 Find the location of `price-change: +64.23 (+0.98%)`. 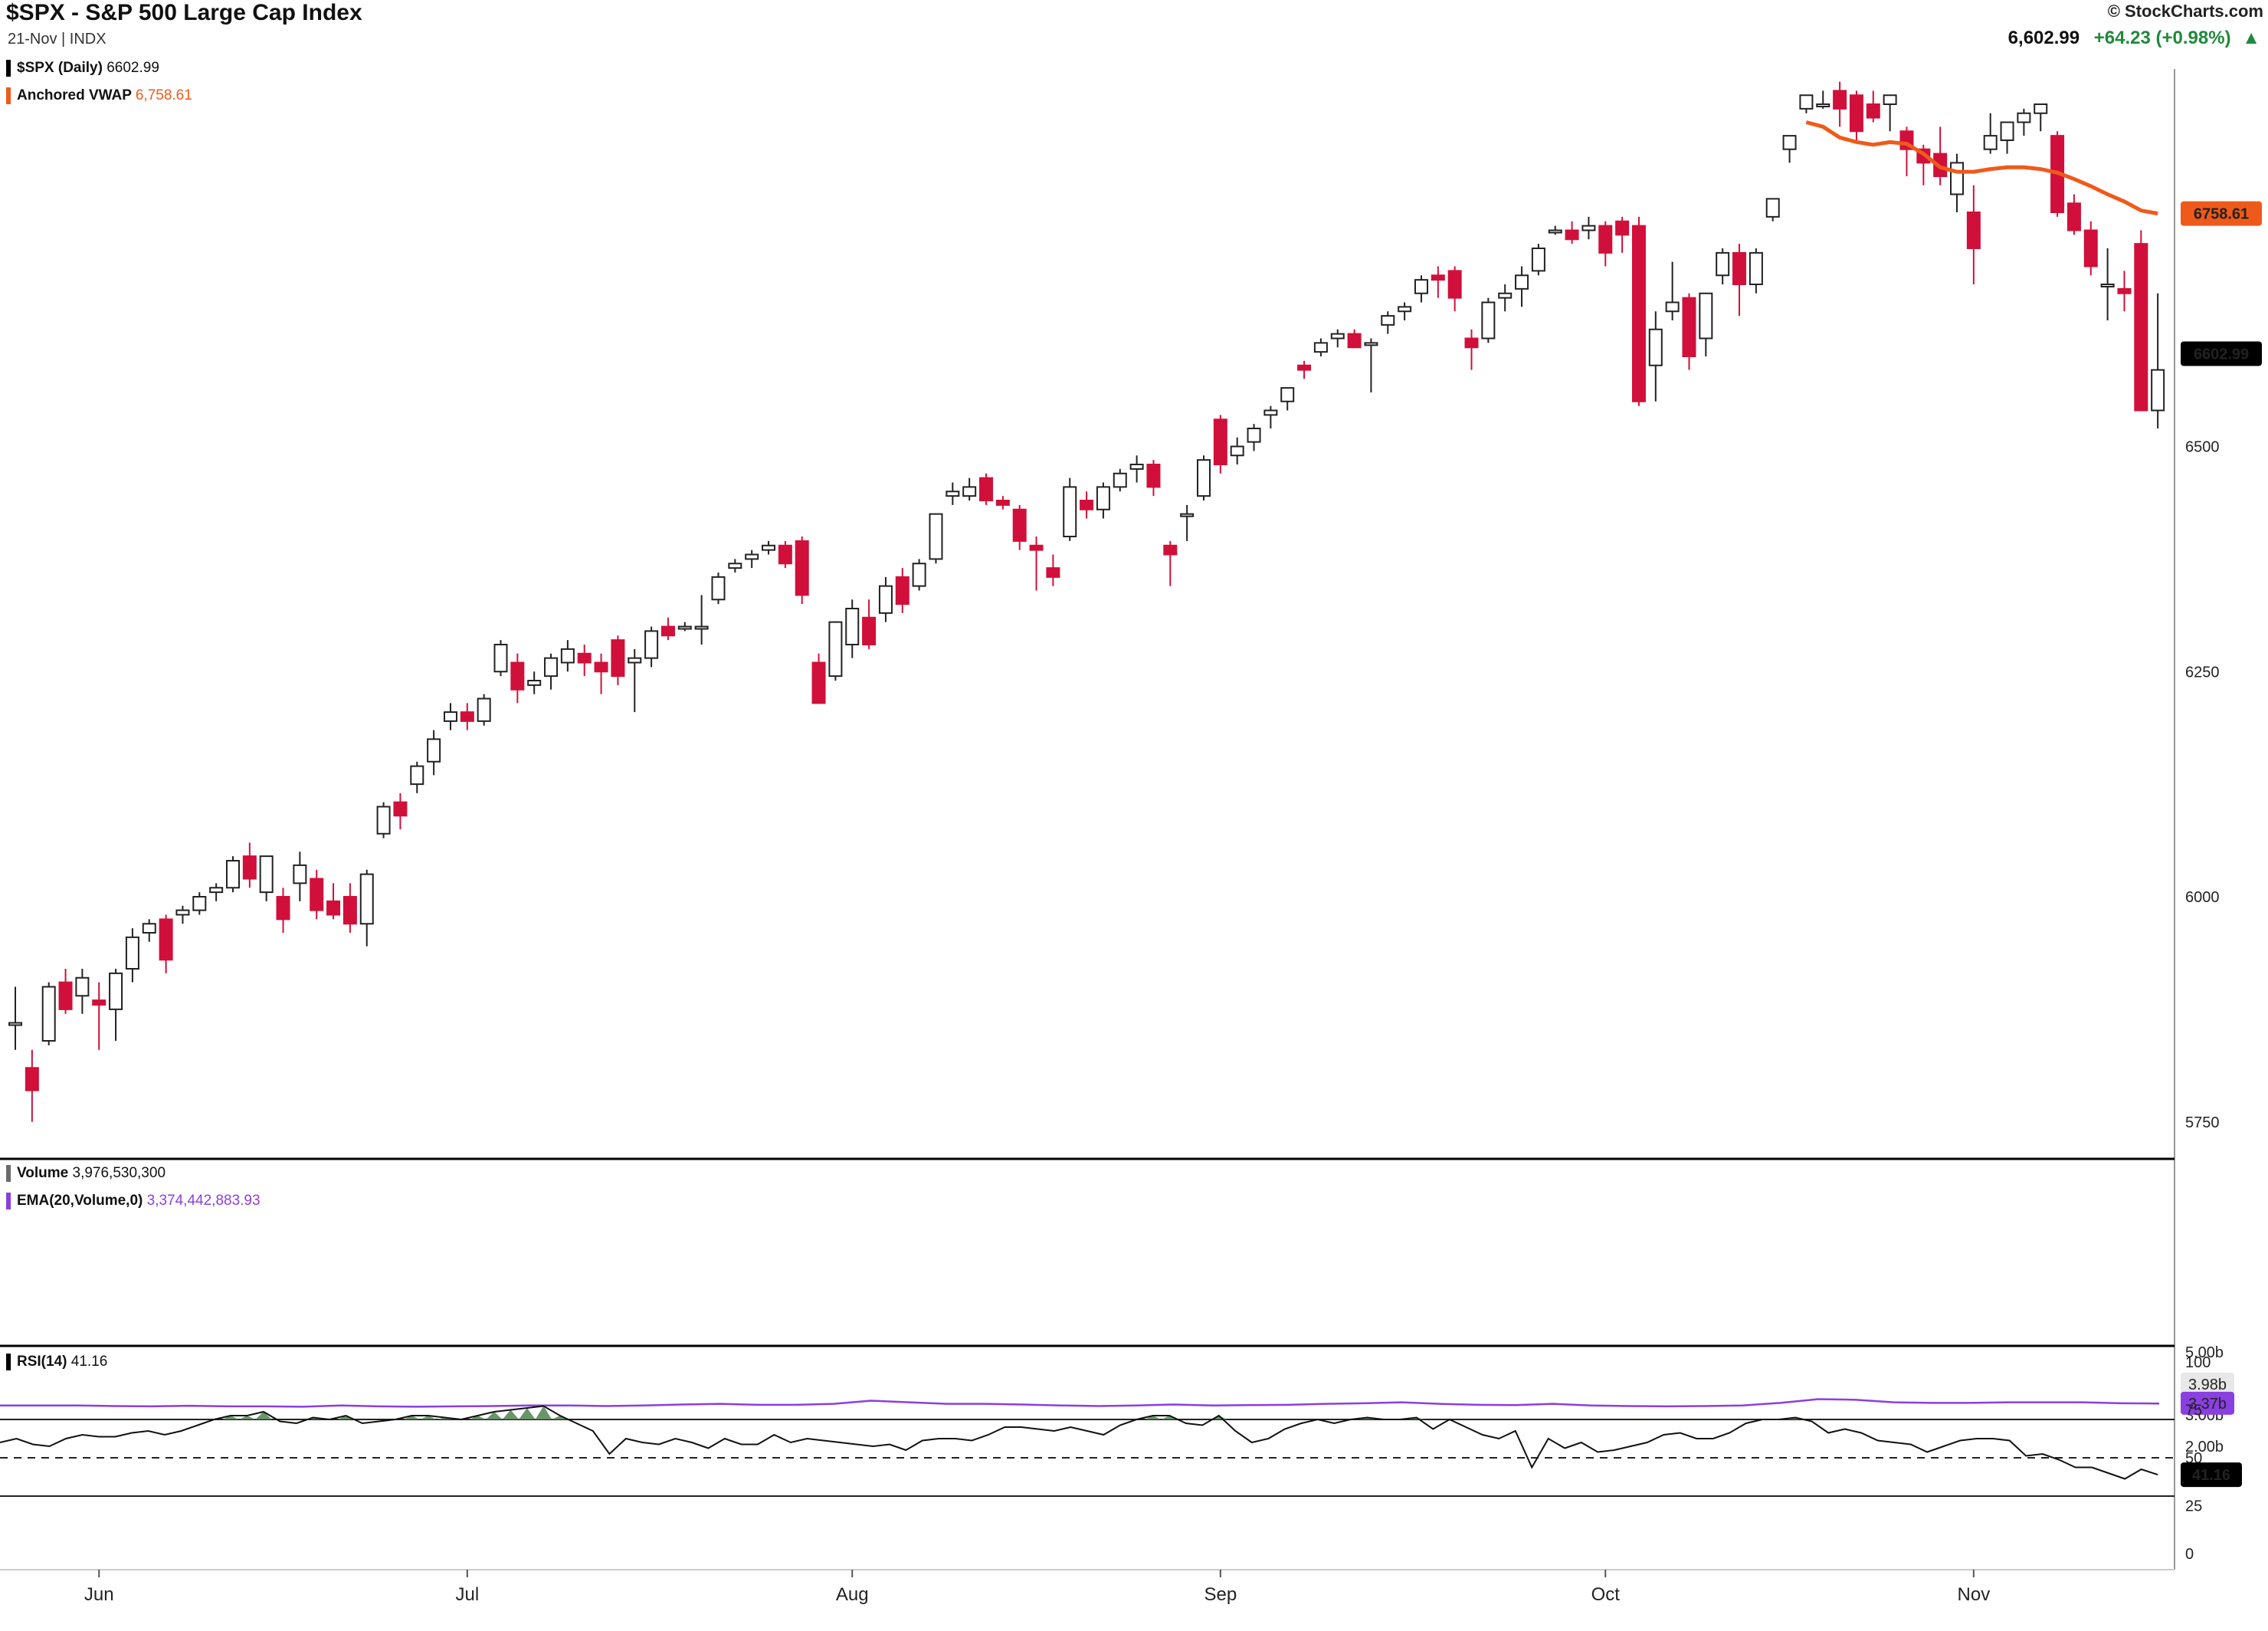

price-change: +64.23 (+0.98%) is located at coordinates (2162, 38).